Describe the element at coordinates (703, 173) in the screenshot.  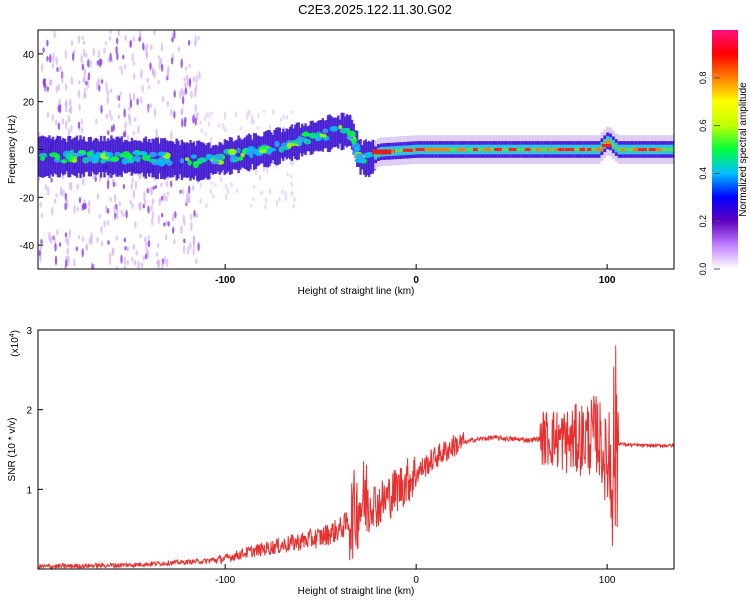
I see `colorbar-tick-label: 0.4` at that location.